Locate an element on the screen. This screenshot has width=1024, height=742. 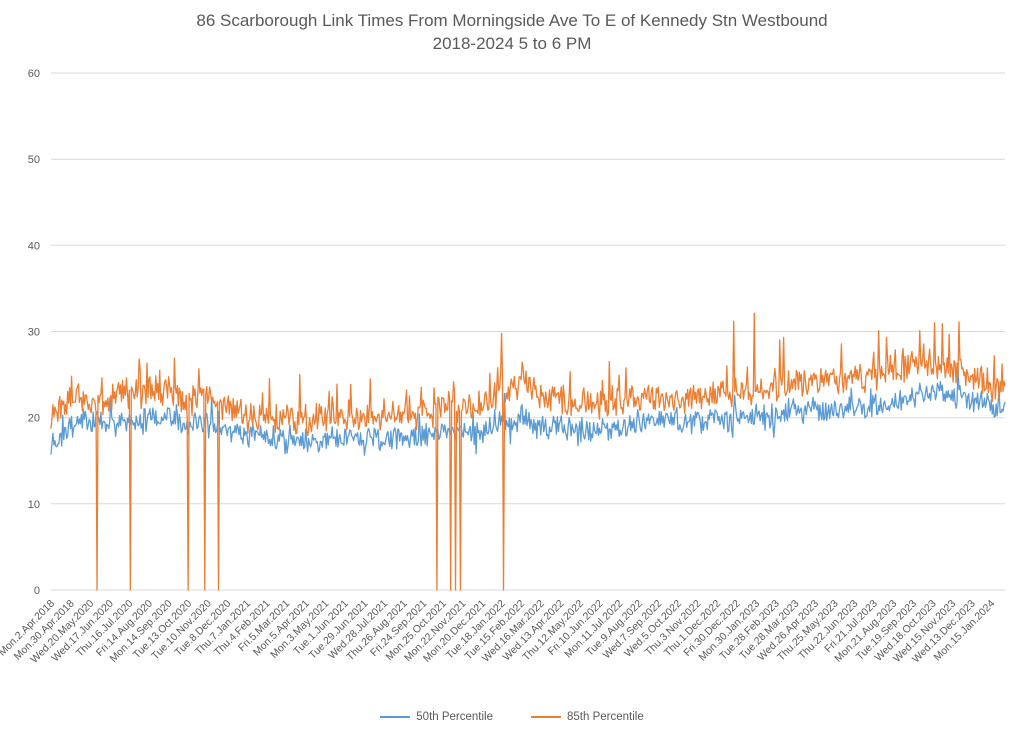
legend-label-50th-percentile: 50th Percentile is located at coordinates (454, 717).